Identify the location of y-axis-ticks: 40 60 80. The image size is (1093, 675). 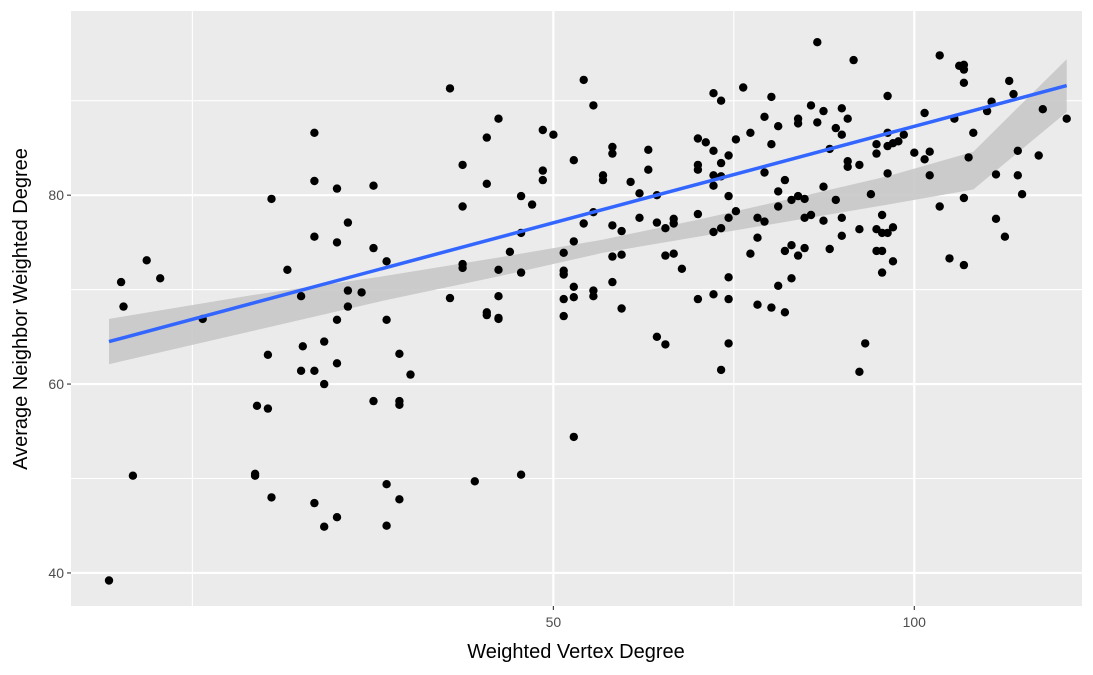
(59, 384).